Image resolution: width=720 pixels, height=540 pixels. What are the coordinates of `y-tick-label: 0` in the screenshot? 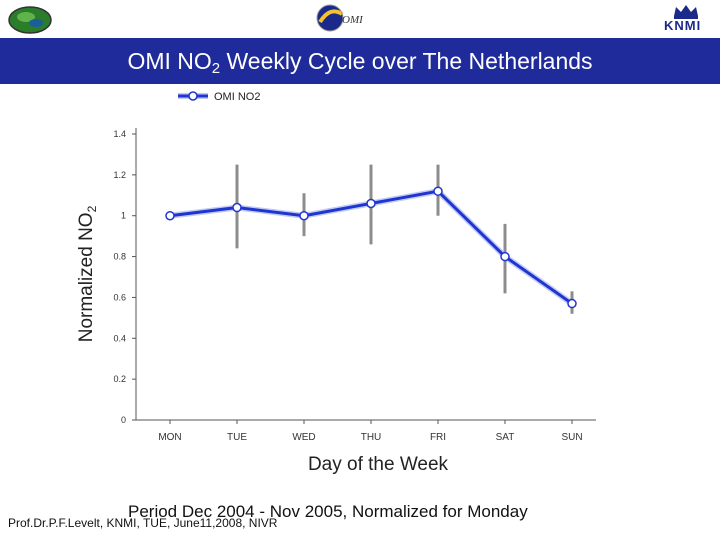 It's located at (123, 420).